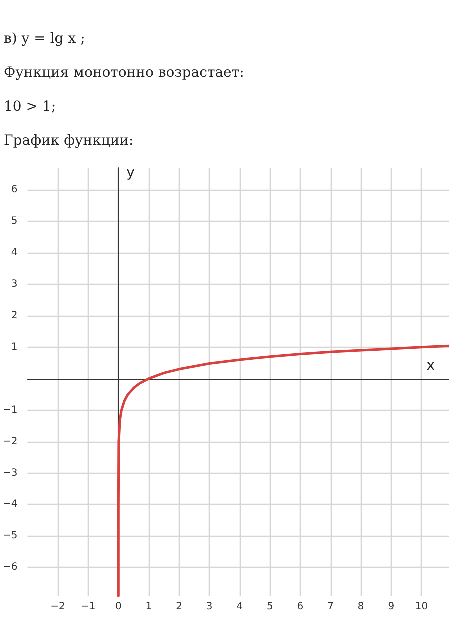 Image resolution: width=449 pixels, height=638 pixels. I want to click on y-tick-label: −2, so click(10, 442).